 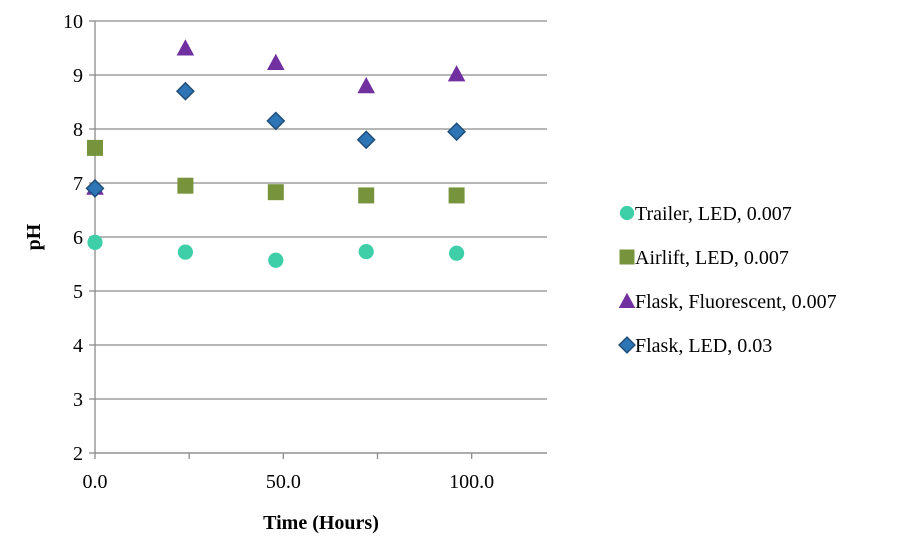 What do you see at coordinates (627, 300) in the screenshot?
I see `legend-marker-triangle` at bounding box center [627, 300].